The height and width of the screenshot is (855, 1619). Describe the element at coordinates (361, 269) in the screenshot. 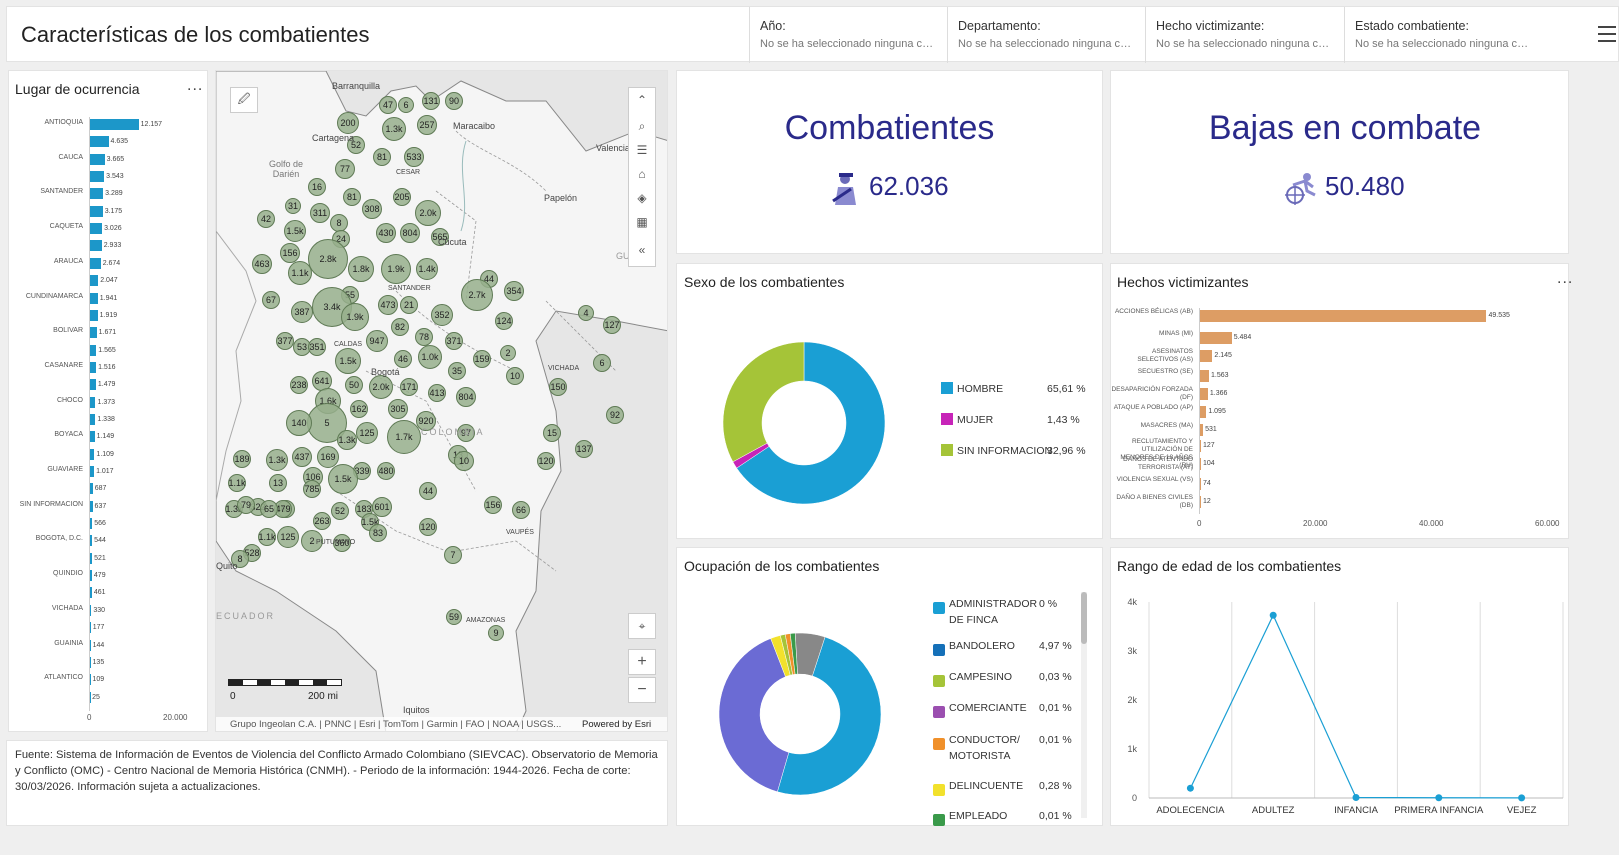

I see `map-cluster-bubble: 1.8k` at that location.